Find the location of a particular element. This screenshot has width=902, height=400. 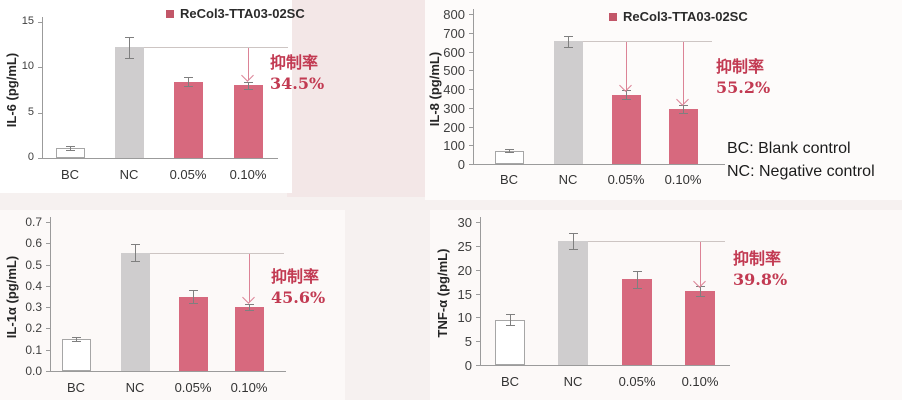

legend-marker is located at coordinates (170, 14).